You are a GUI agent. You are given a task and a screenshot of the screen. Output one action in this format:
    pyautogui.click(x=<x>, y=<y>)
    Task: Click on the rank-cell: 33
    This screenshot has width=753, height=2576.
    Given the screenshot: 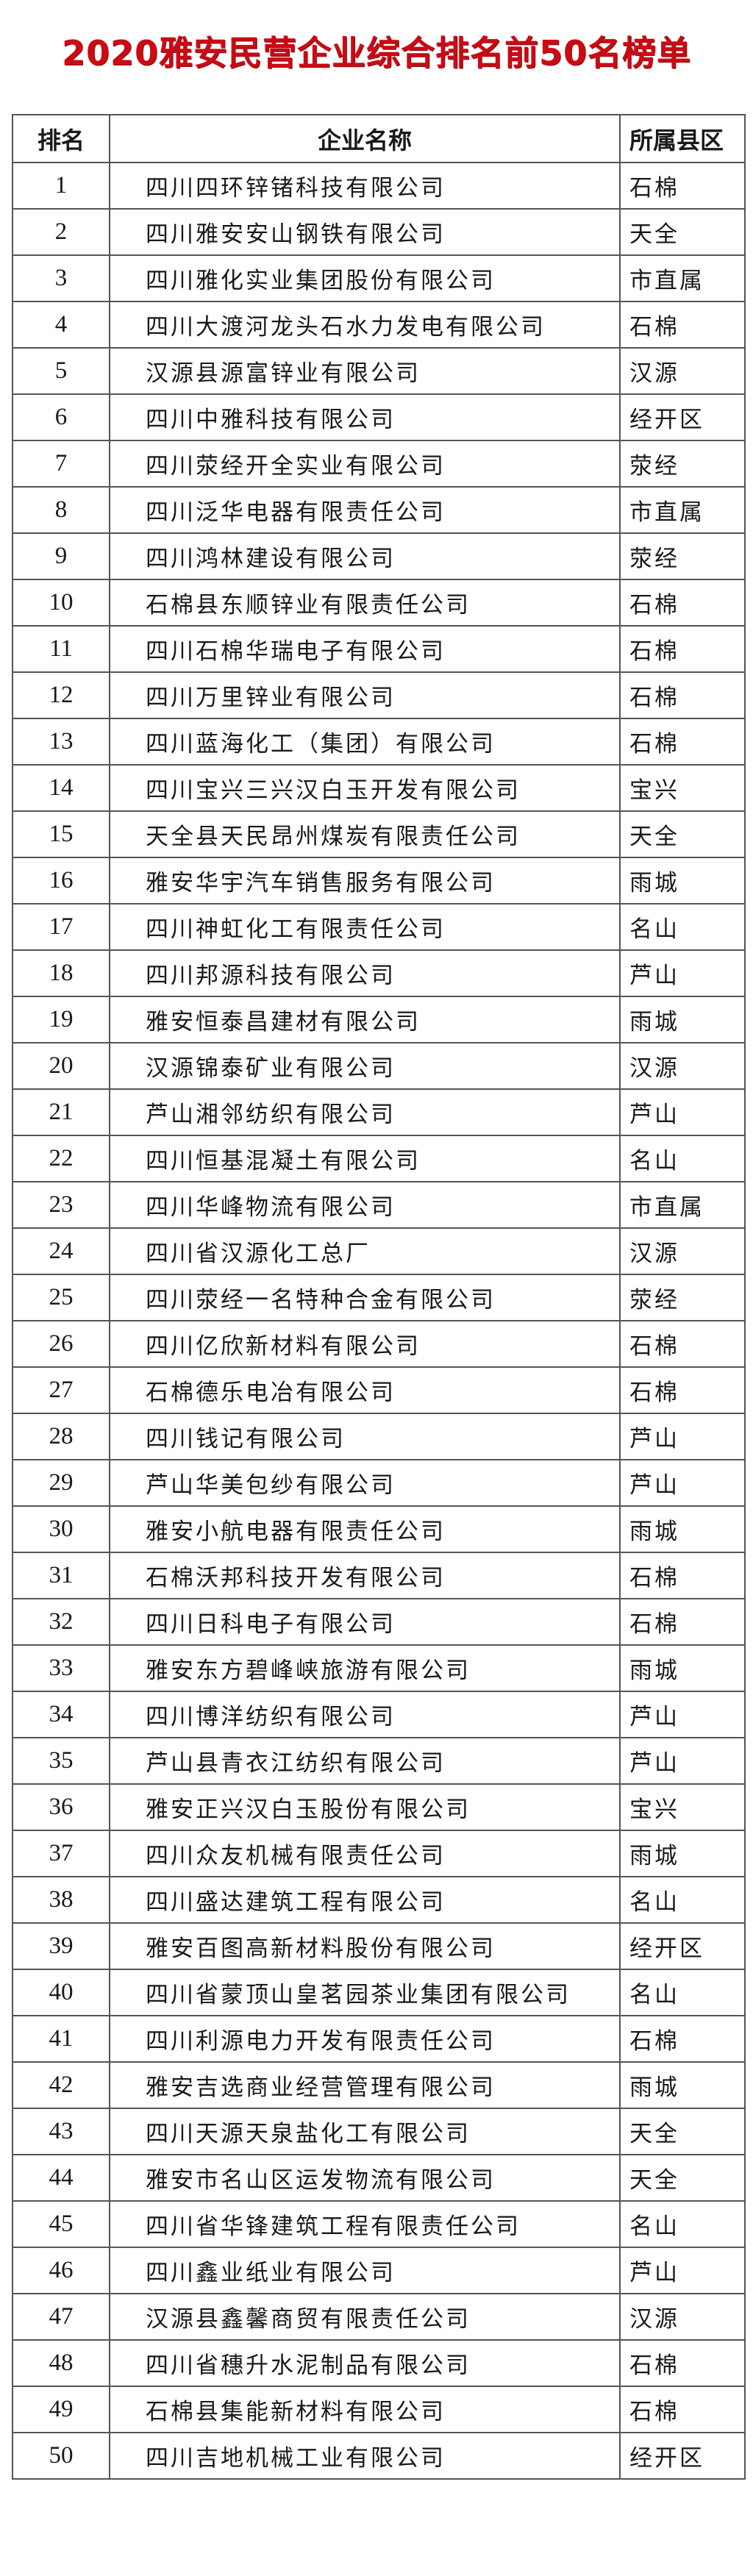 What is the action you would take?
    pyautogui.click(x=61, y=1668)
    